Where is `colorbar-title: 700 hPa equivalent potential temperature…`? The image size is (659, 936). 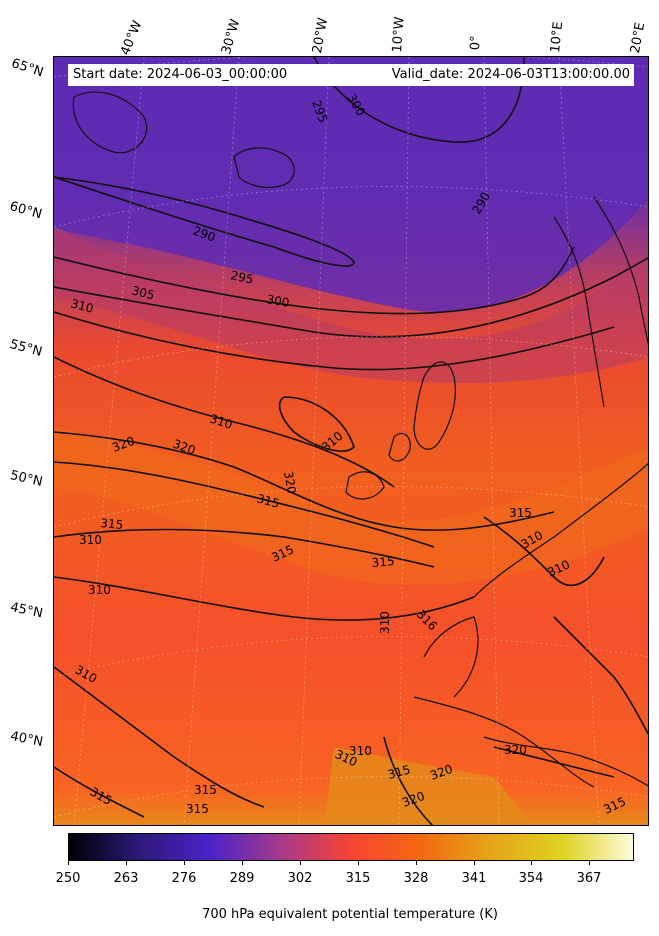 colorbar-title: 700 hPa equivalent potential temperature… is located at coordinates (350, 914).